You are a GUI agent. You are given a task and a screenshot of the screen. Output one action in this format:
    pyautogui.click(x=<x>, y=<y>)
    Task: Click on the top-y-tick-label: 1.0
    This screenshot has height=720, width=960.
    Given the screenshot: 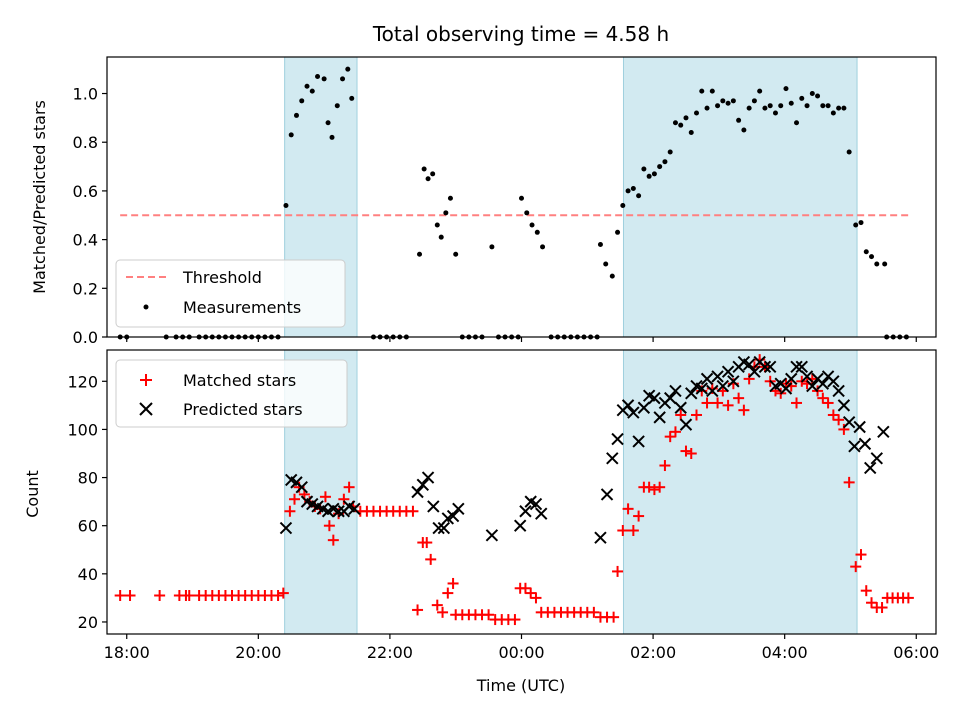 What is the action you would take?
    pyautogui.click(x=85, y=94)
    